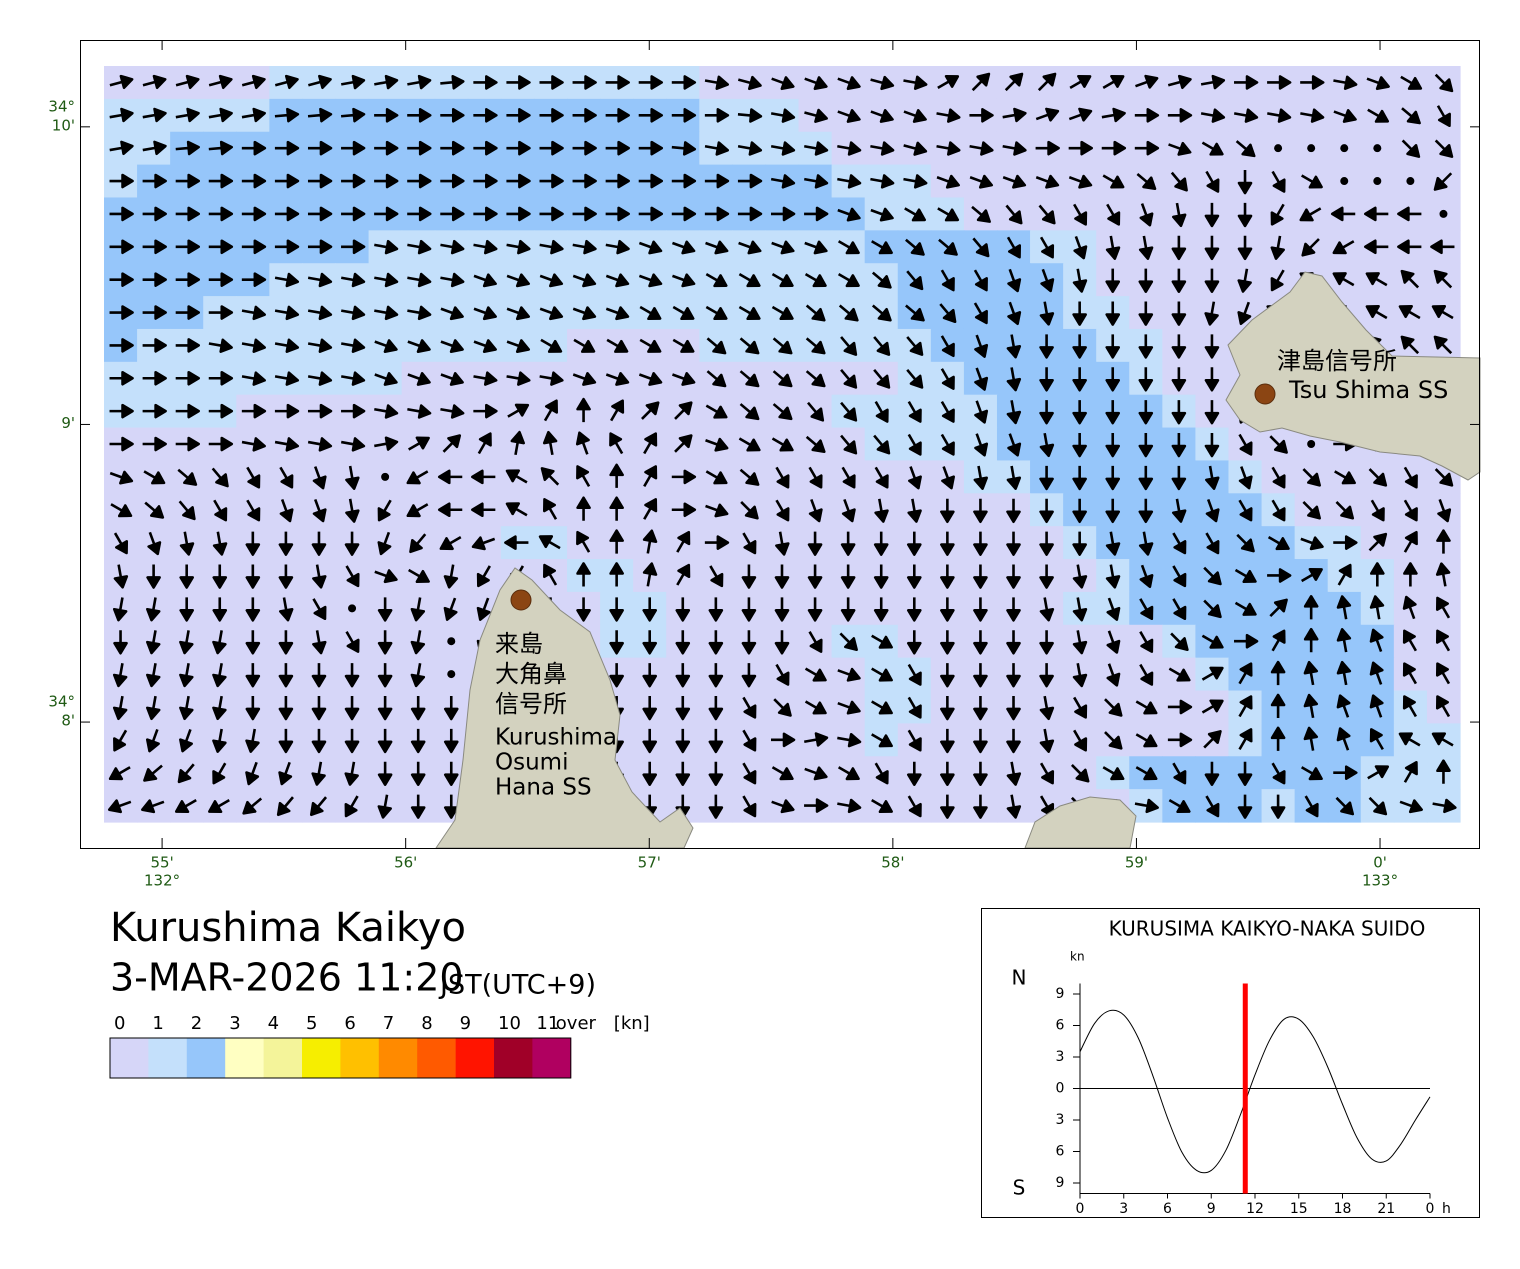 This screenshot has width=1520, height=1269. What do you see at coordinates (1380, 881) in the screenshot?
I see `x-degree-label: 133°` at bounding box center [1380, 881].